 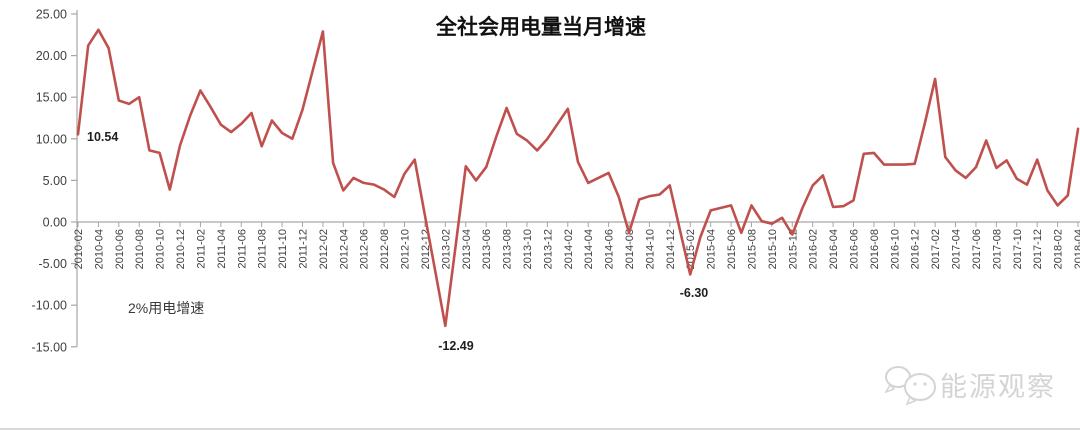 What do you see at coordinates (528, 249) in the screenshot?
I see `x-tick-label: 2013-10` at bounding box center [528, 249].